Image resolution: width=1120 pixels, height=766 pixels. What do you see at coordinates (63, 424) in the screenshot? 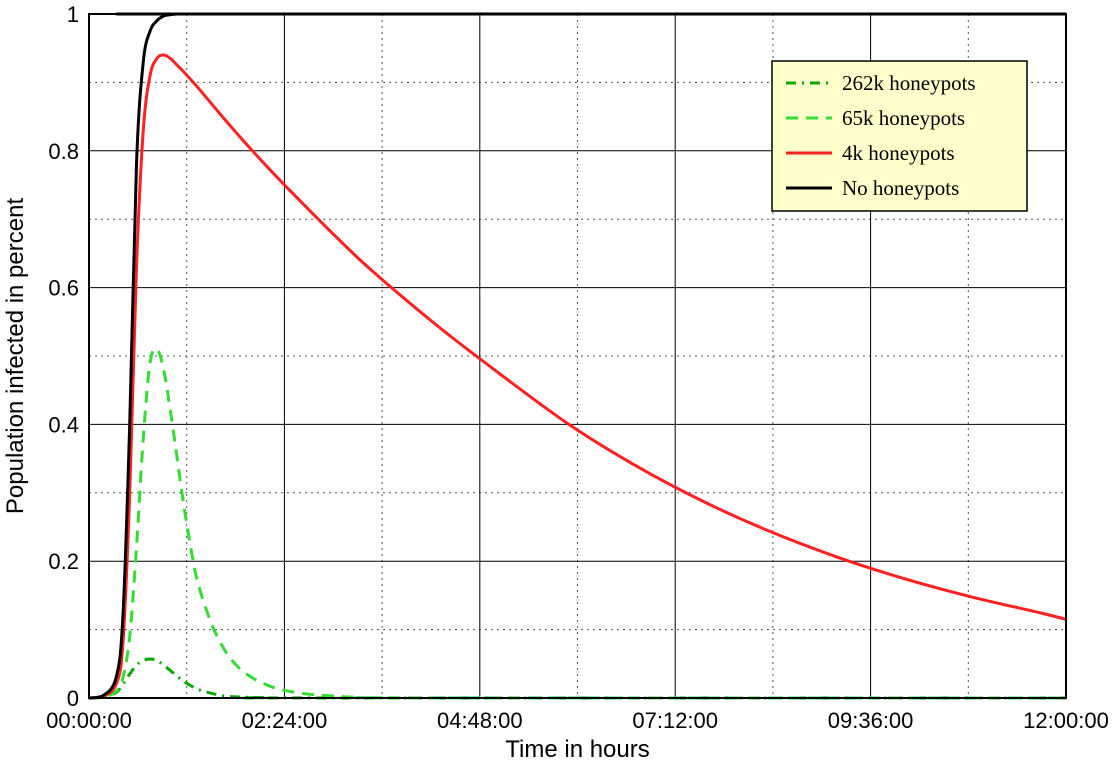
I see `y-tick-label: 0.4` at bounding box center [63, 424].